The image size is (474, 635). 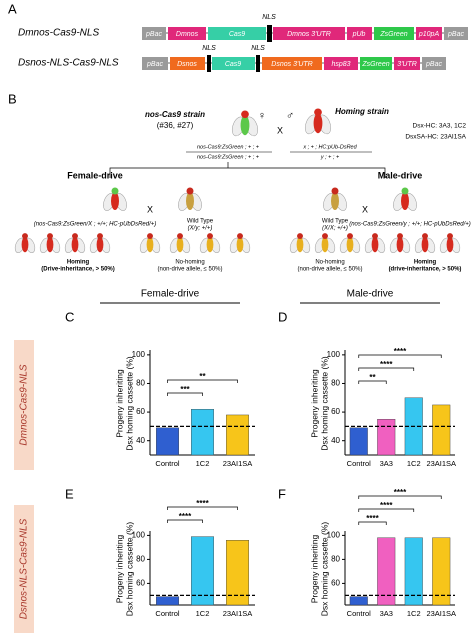 I want to click on panel-label: E, so click(x=69, y=493).